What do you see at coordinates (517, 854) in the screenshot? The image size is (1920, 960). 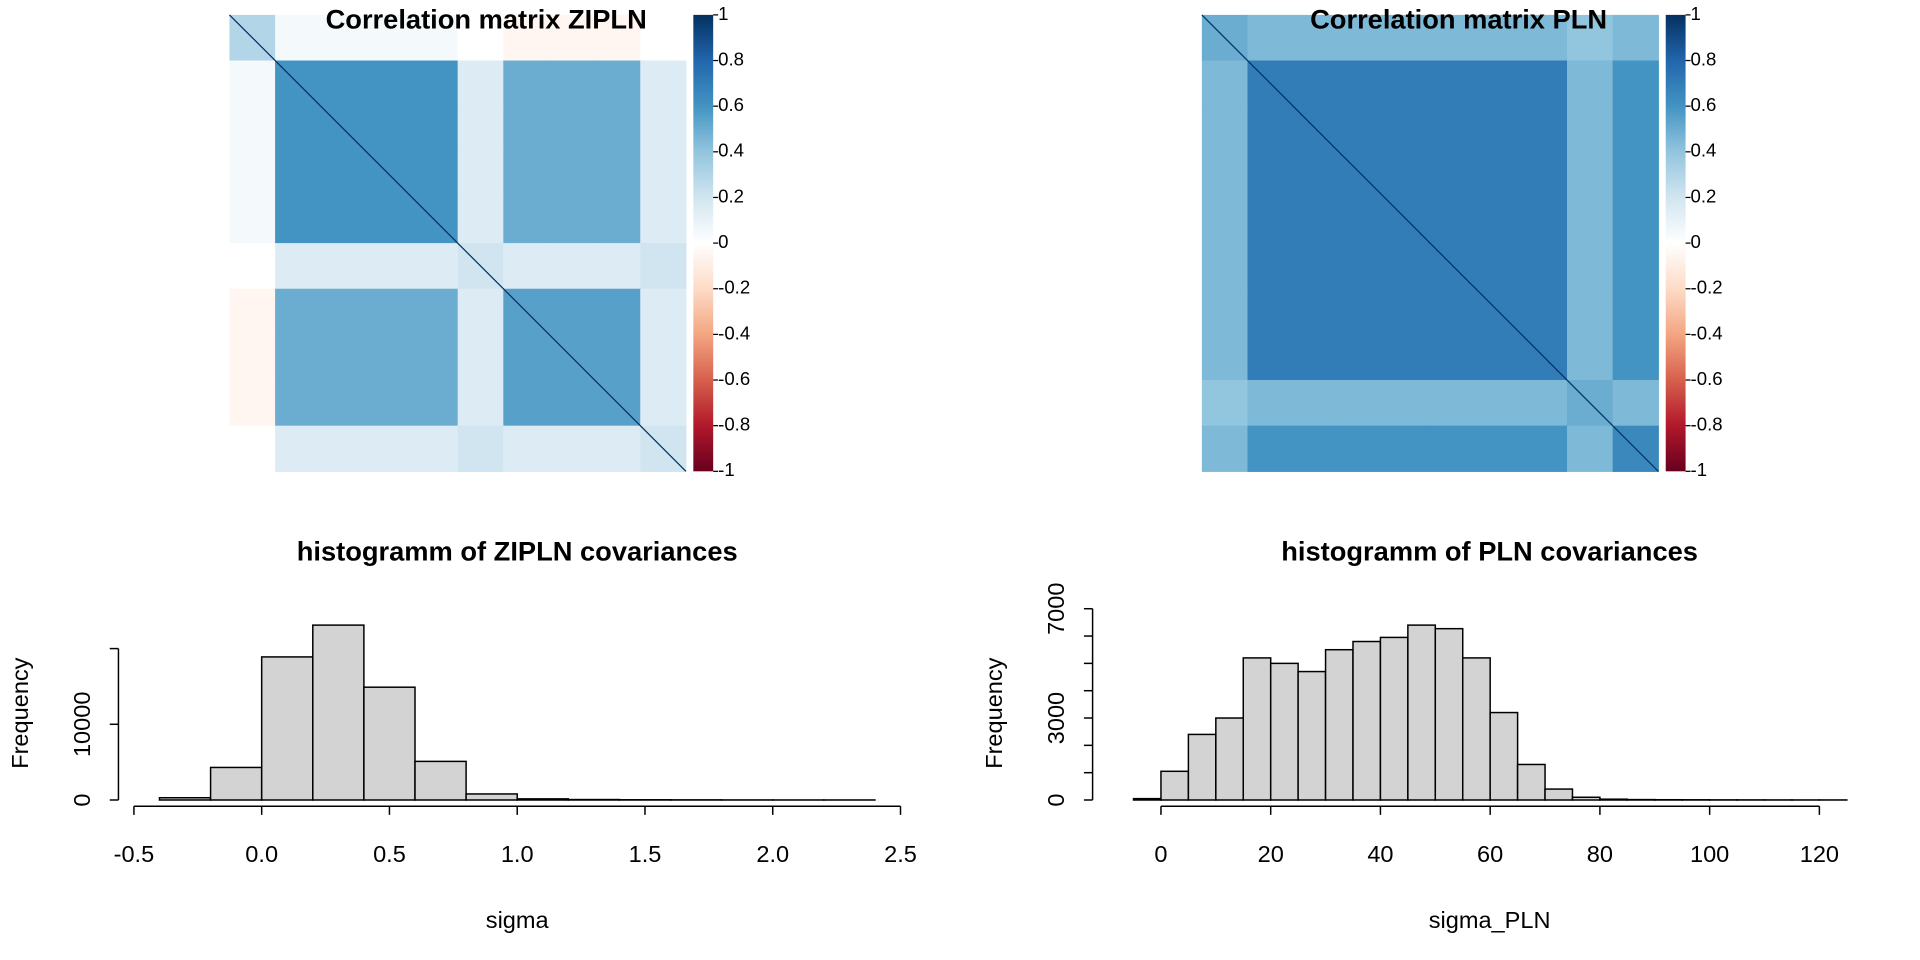 I see `x-tick-label: 1.0` at bounding box center [517, 854].